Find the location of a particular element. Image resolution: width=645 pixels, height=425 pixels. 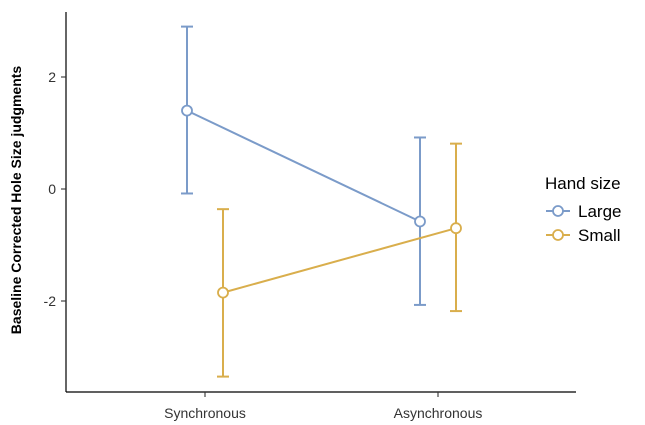

legend-key-point-large is located at coordinates (558, 211).